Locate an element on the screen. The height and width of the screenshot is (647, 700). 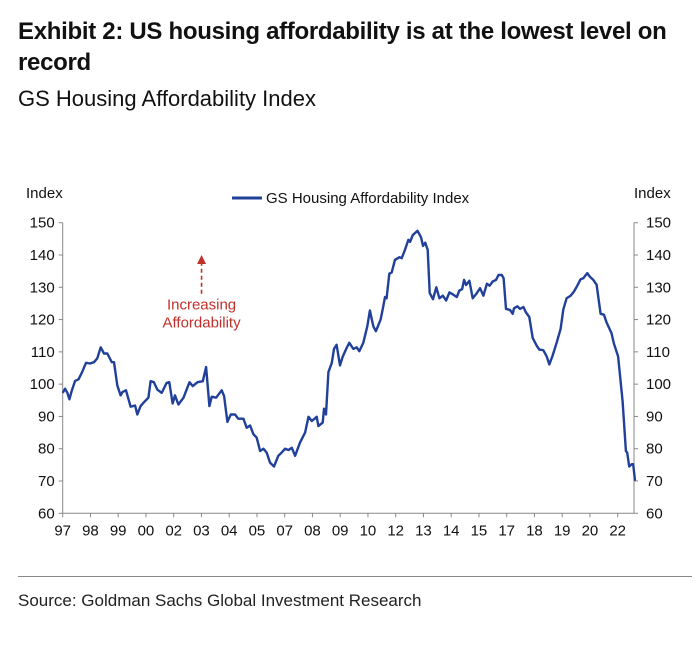
x-tick-label: 05 is located at coordinates (257, 530).